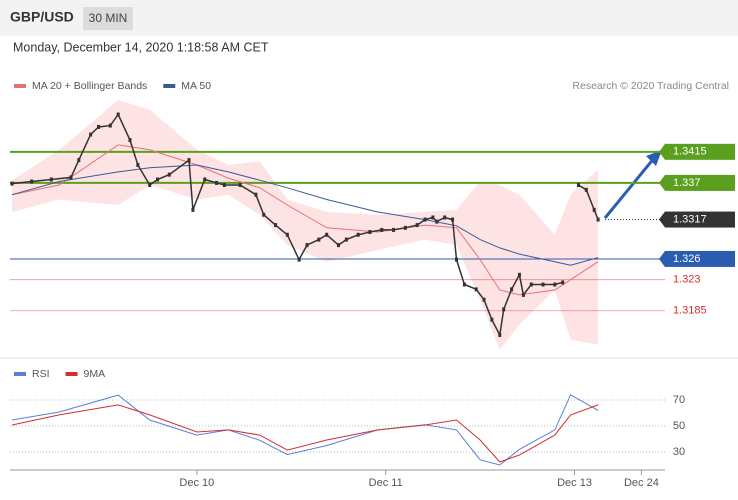 This screenshot has height=500, width=738. What do you see at coordinates (687, 280) in the screenshot?
I see `level-label: 1.323` at bounding box center [687, 280].